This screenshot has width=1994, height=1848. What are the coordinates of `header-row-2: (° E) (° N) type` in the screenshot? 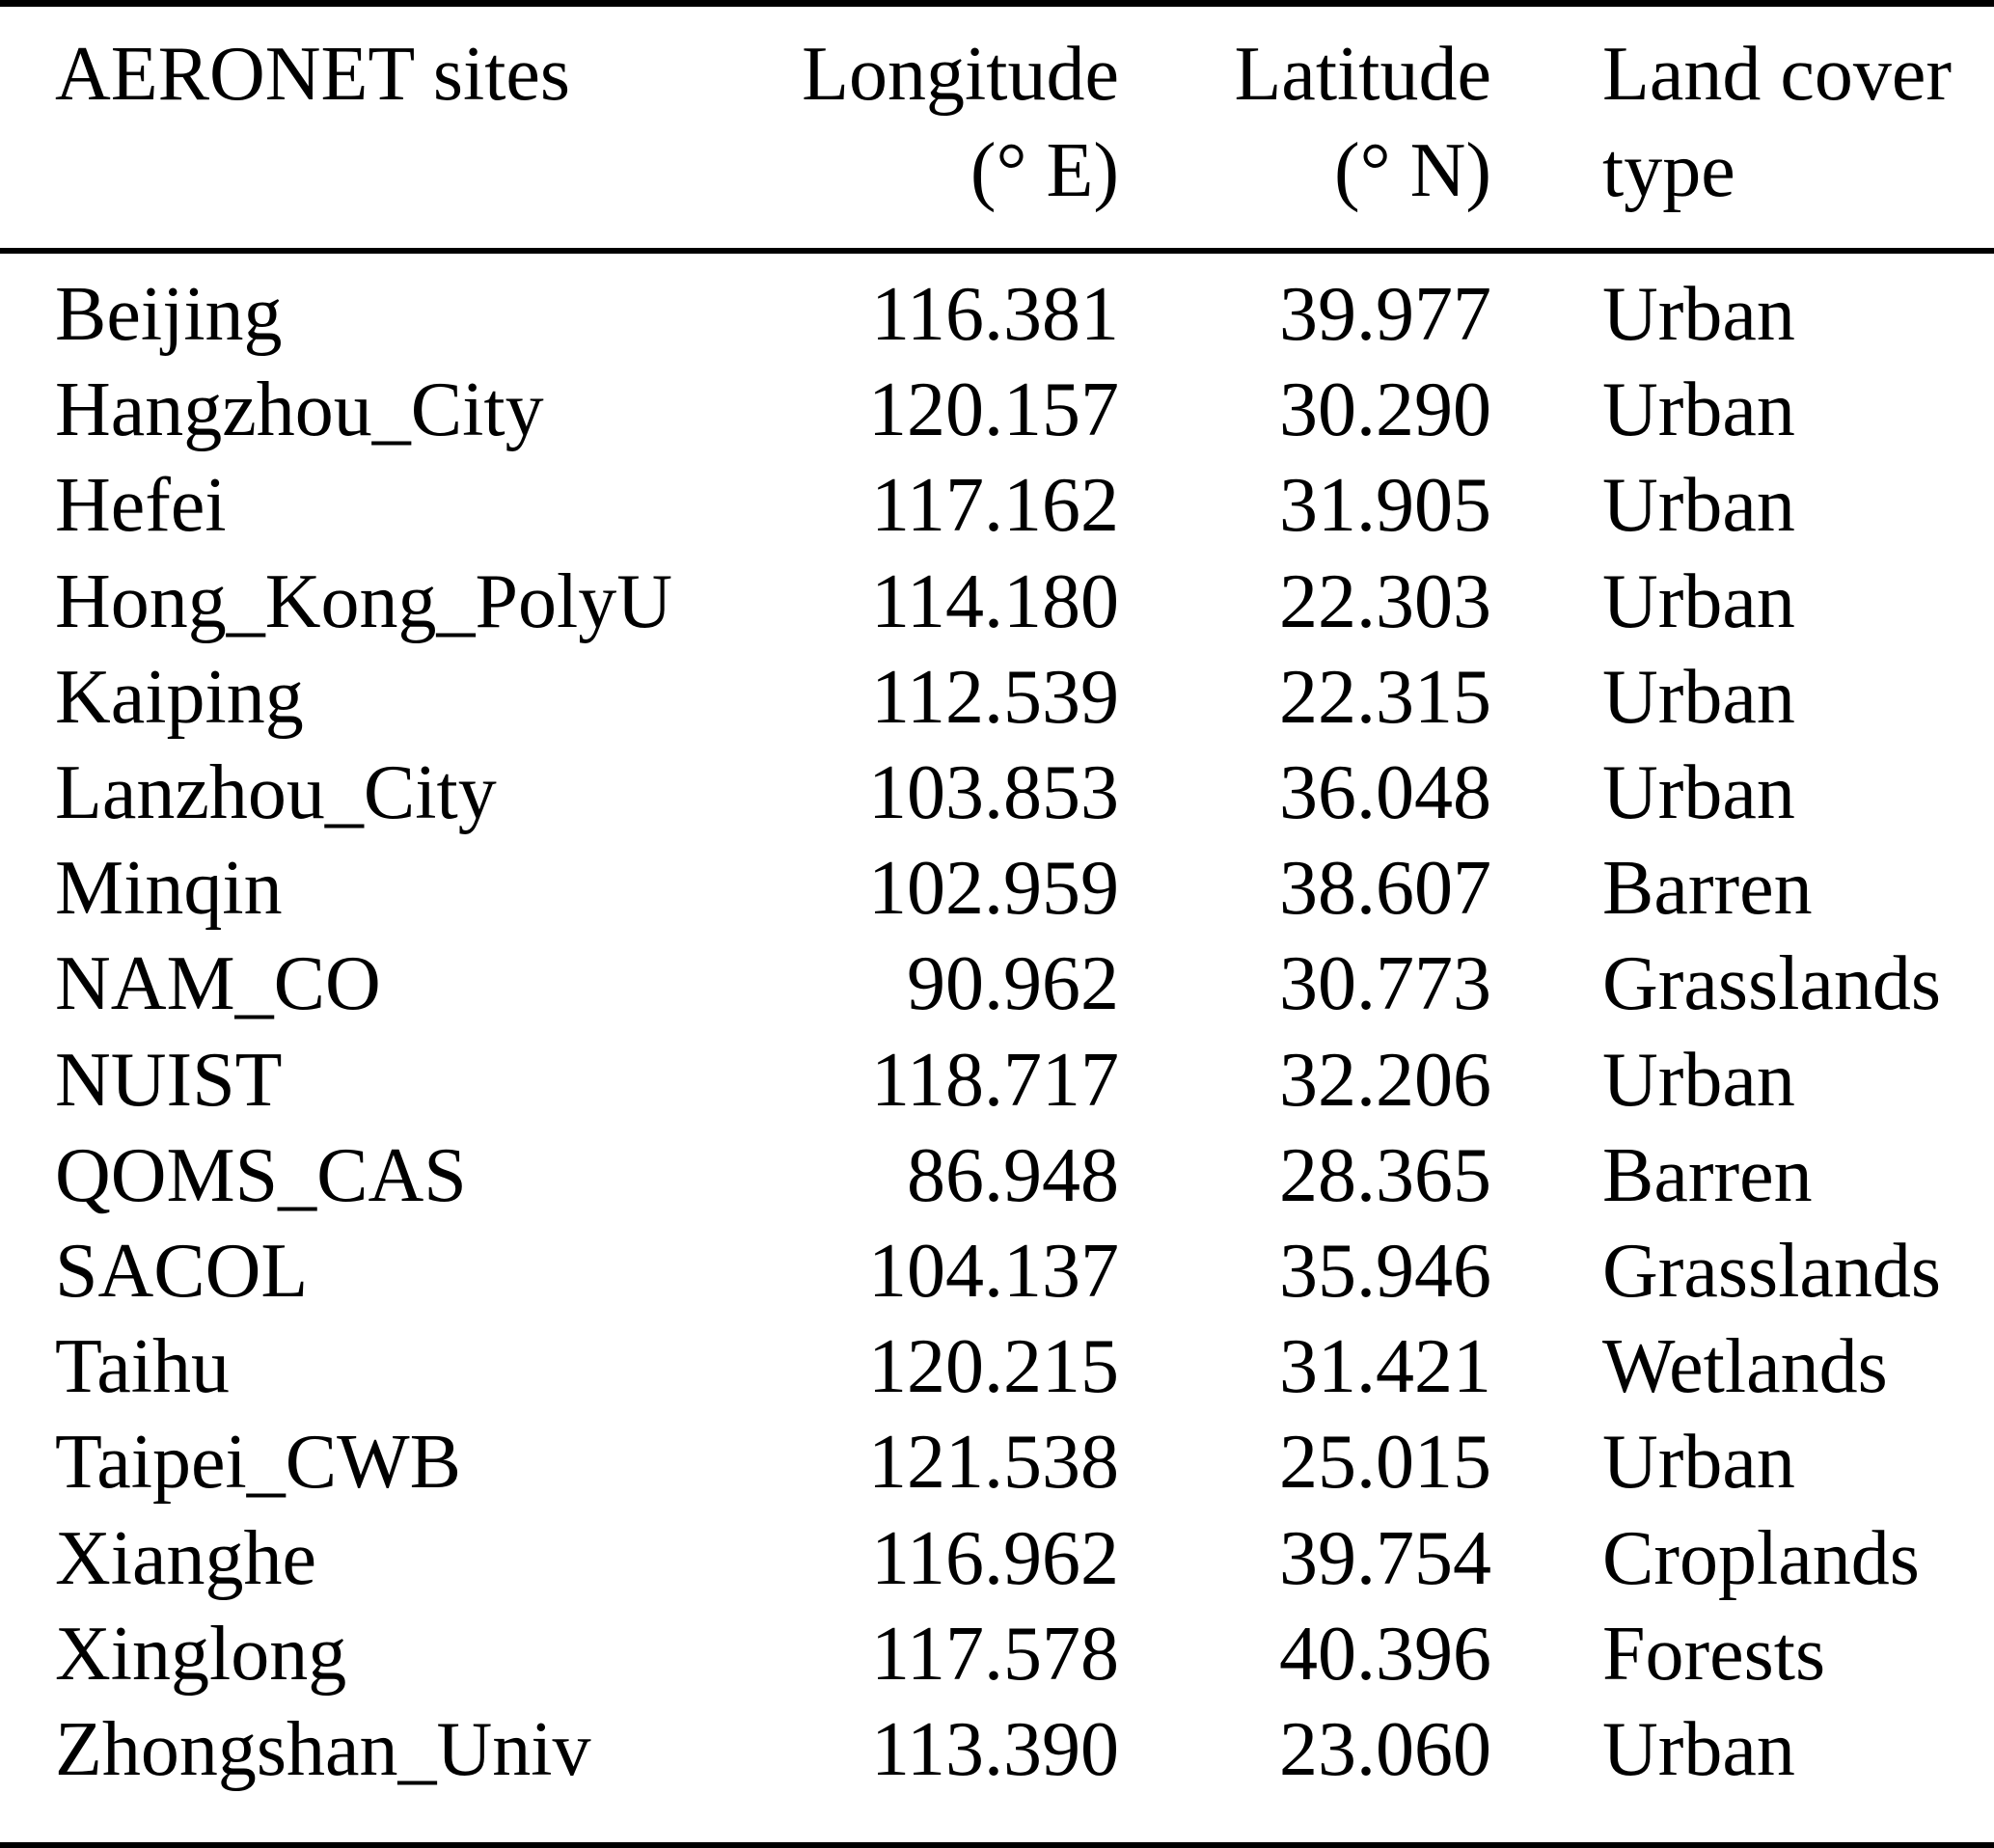 It's located at (997, 170).